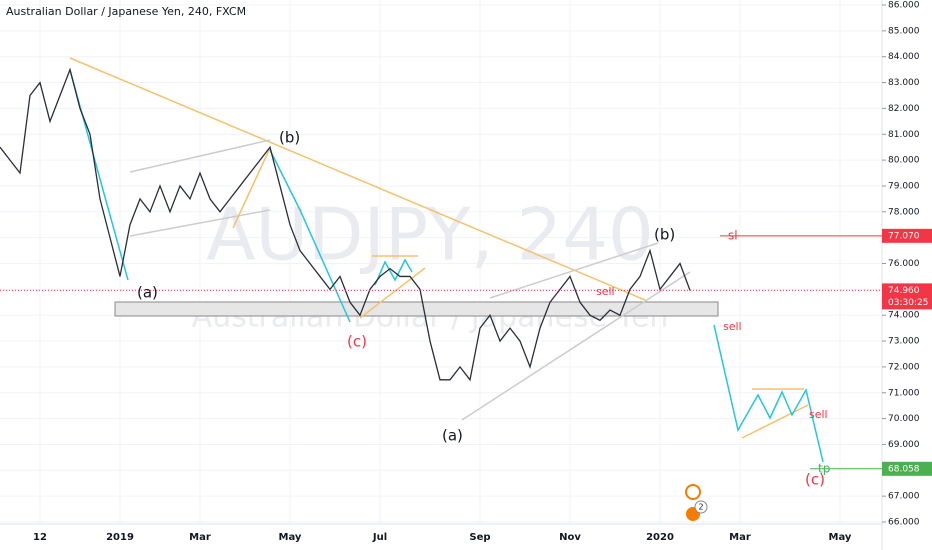  I want to click on y-tick-label: 78.000, so click(904, 212).